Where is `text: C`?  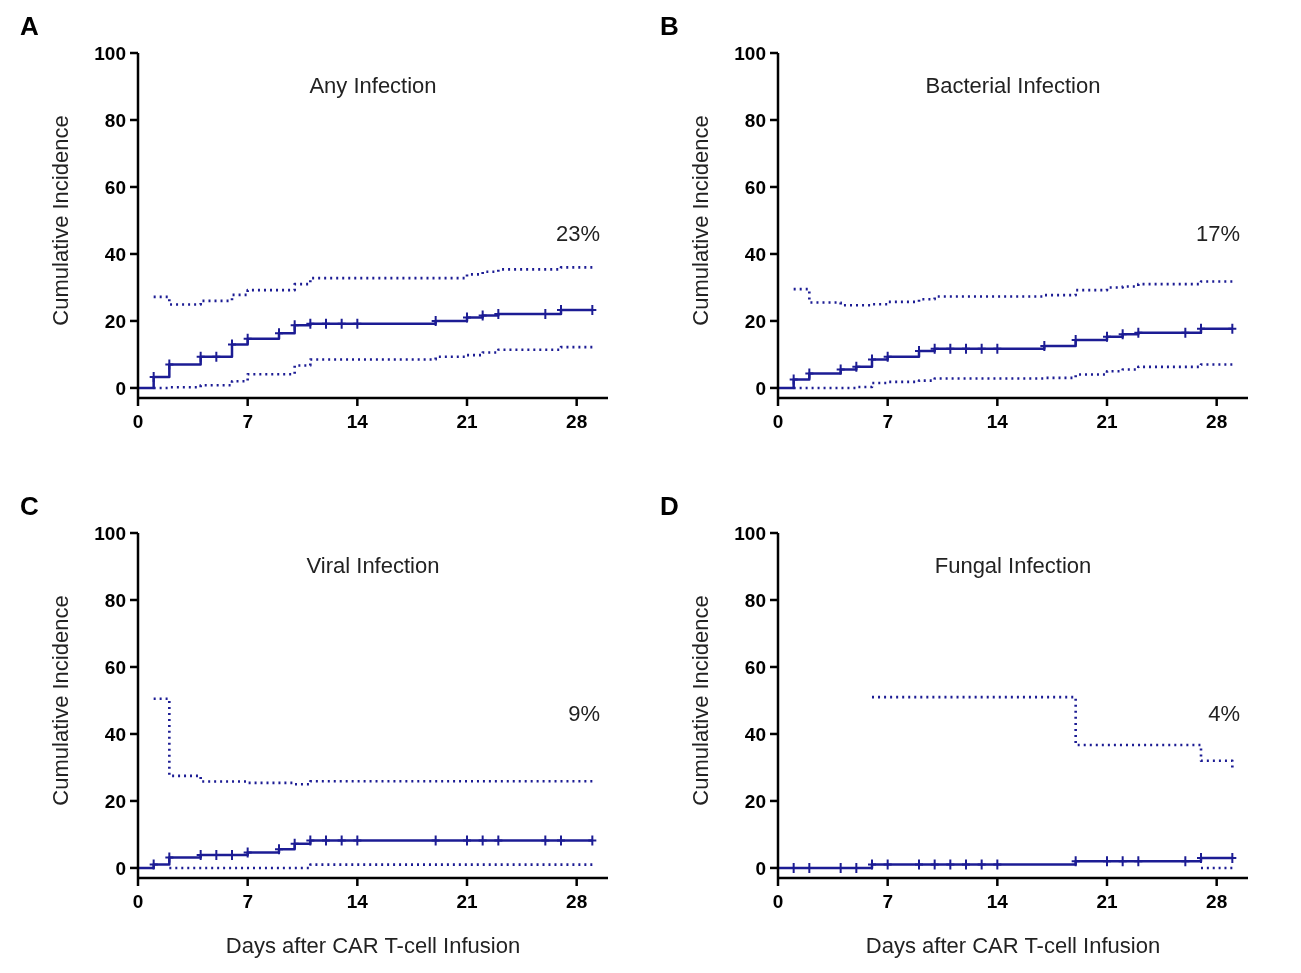
text: C is located at coordinates (29, 506).